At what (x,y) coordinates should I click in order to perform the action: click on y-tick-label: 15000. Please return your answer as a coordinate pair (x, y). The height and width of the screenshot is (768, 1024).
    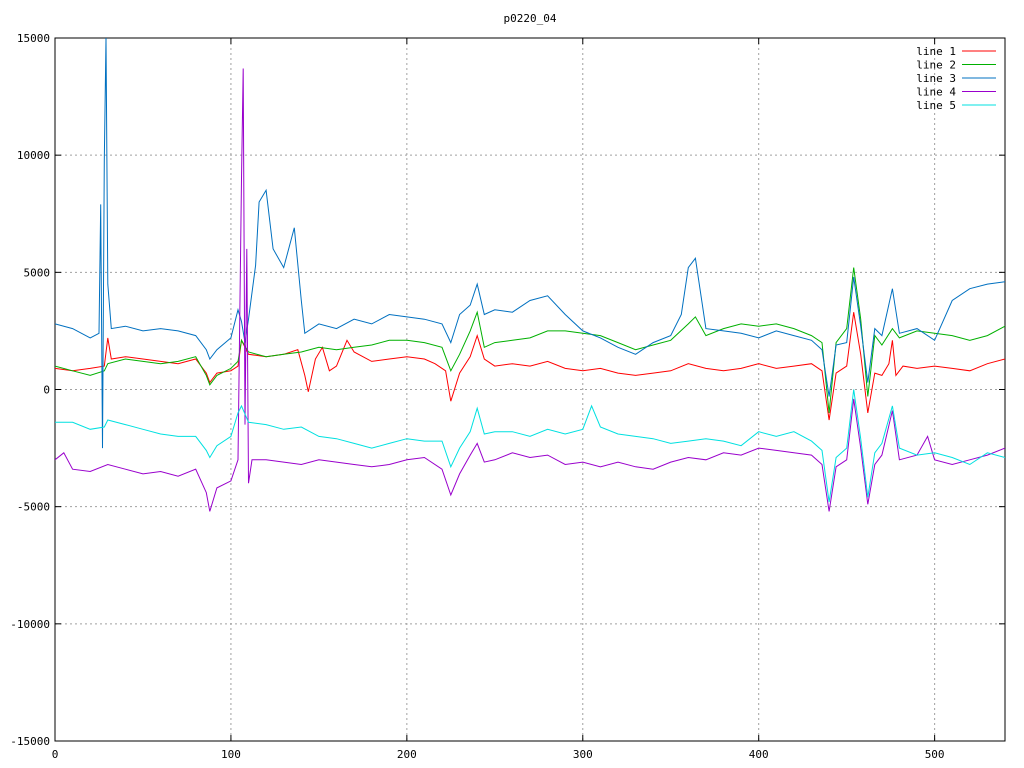
    Looking at the image, I should click on (33, 38).